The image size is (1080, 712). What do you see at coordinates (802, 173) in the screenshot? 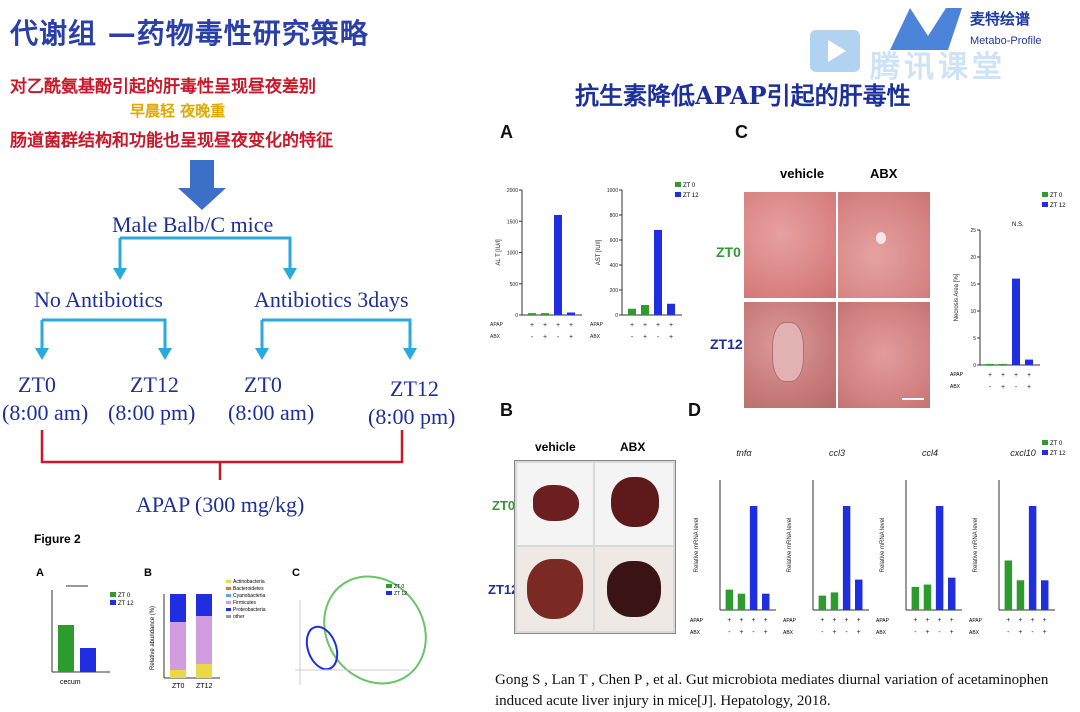
I see `panel-c-col-vehicle: vehicle` at bounding box center [802, 173].